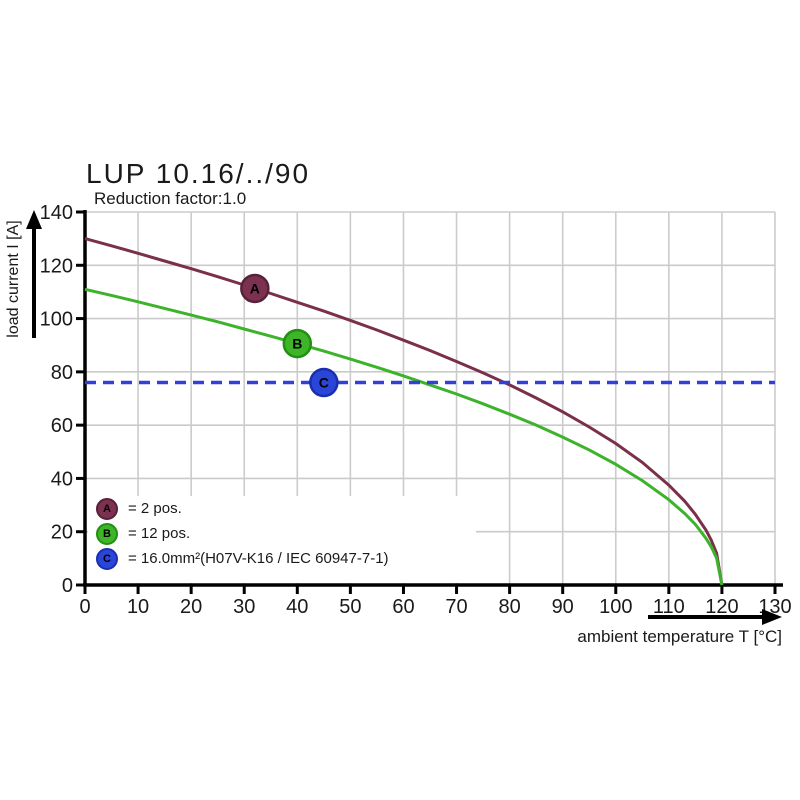 This screenshot has width=800, height=800. I want to click on x-axis-label: ambient temperature T [°C], so click(679, 636).